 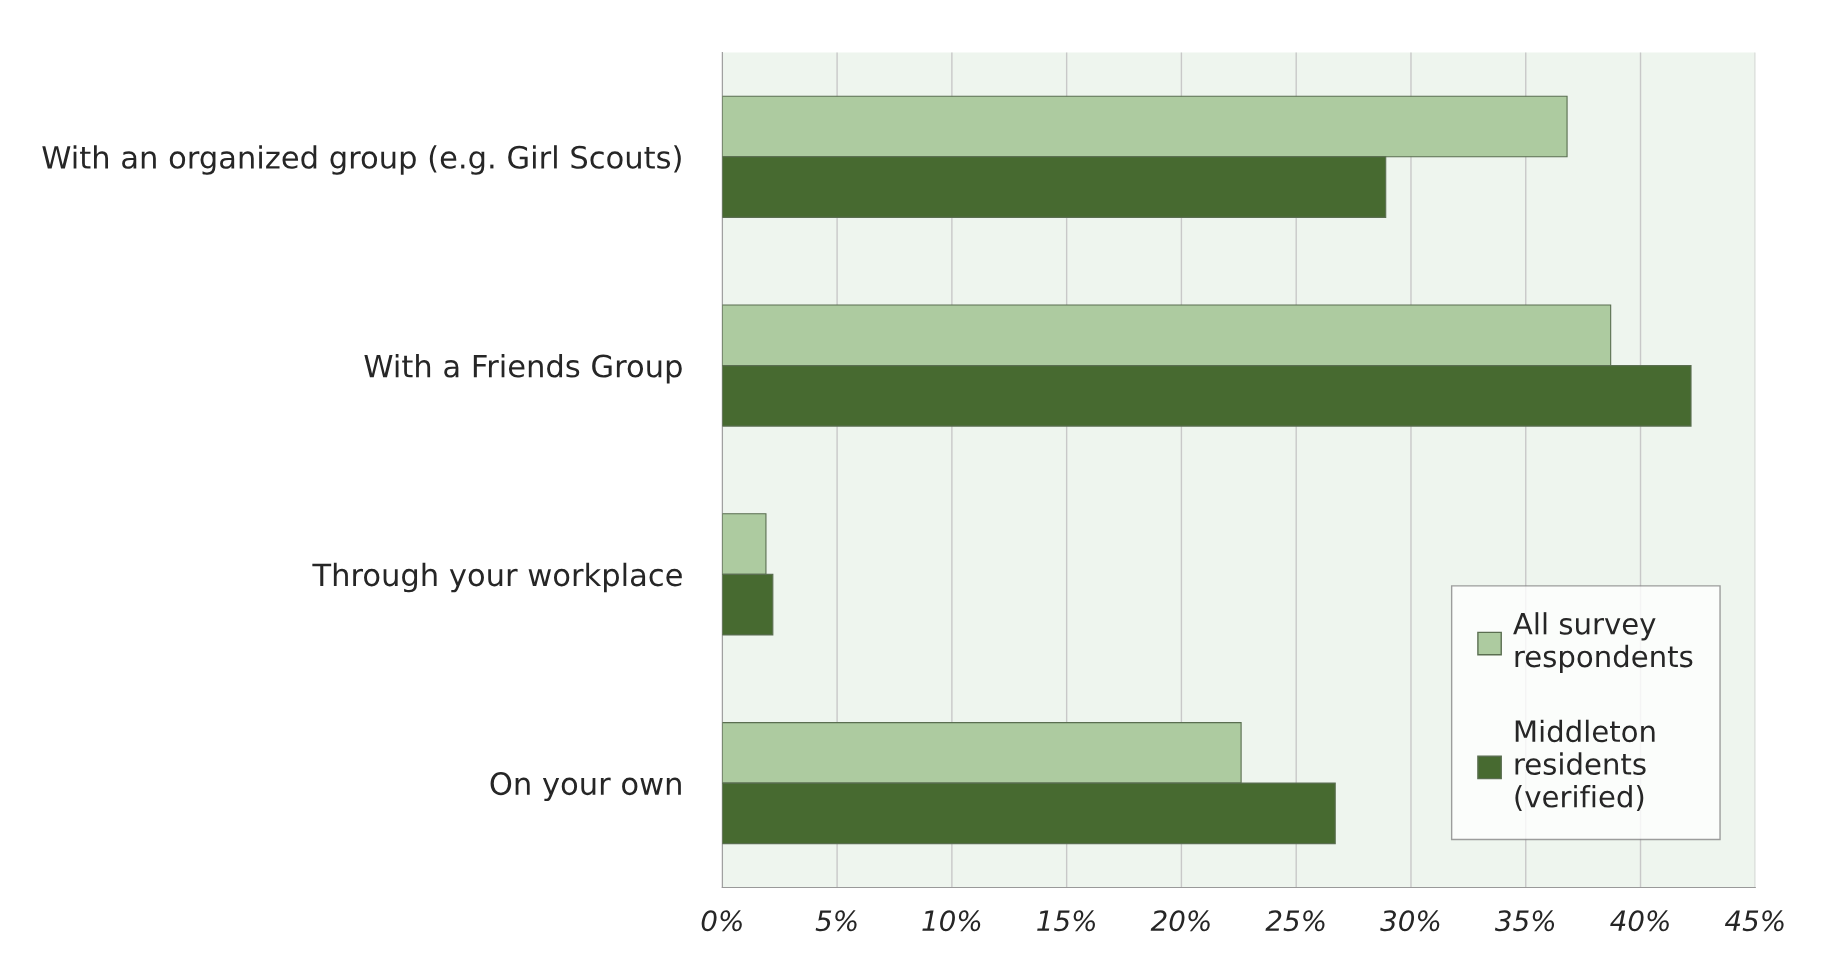 What do you see at coordinates (1754, 921) in the screenshot?
I see `x-tick-label: 45%` at bounding box center [1754, 921].